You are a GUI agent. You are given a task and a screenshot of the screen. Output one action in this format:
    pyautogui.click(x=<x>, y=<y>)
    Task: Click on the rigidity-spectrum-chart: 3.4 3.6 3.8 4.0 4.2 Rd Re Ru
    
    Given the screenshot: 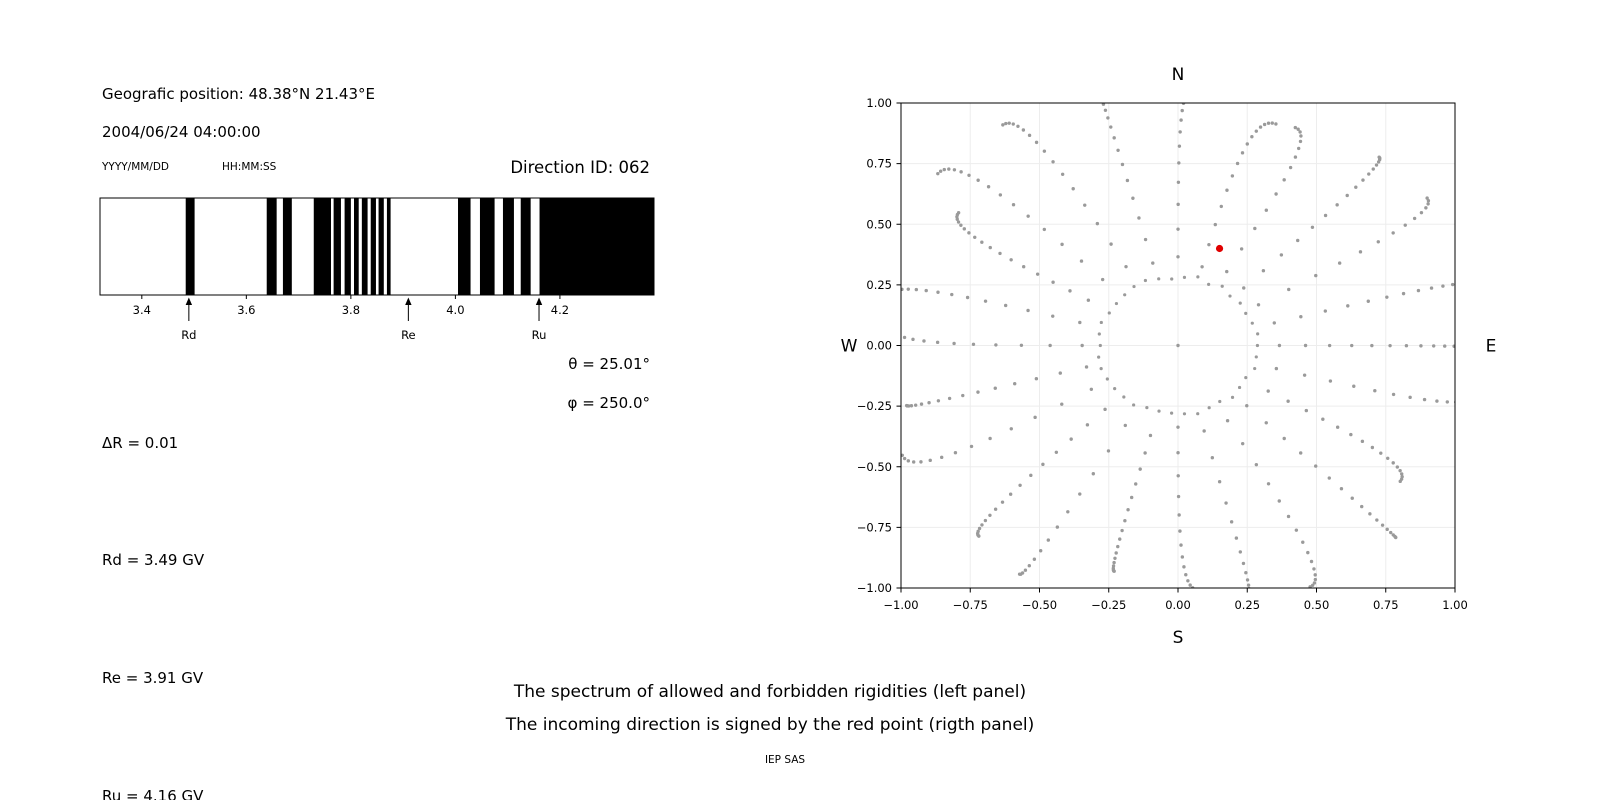 What is the action you would take?
    pyautogui.click(x=377, y=269)
    